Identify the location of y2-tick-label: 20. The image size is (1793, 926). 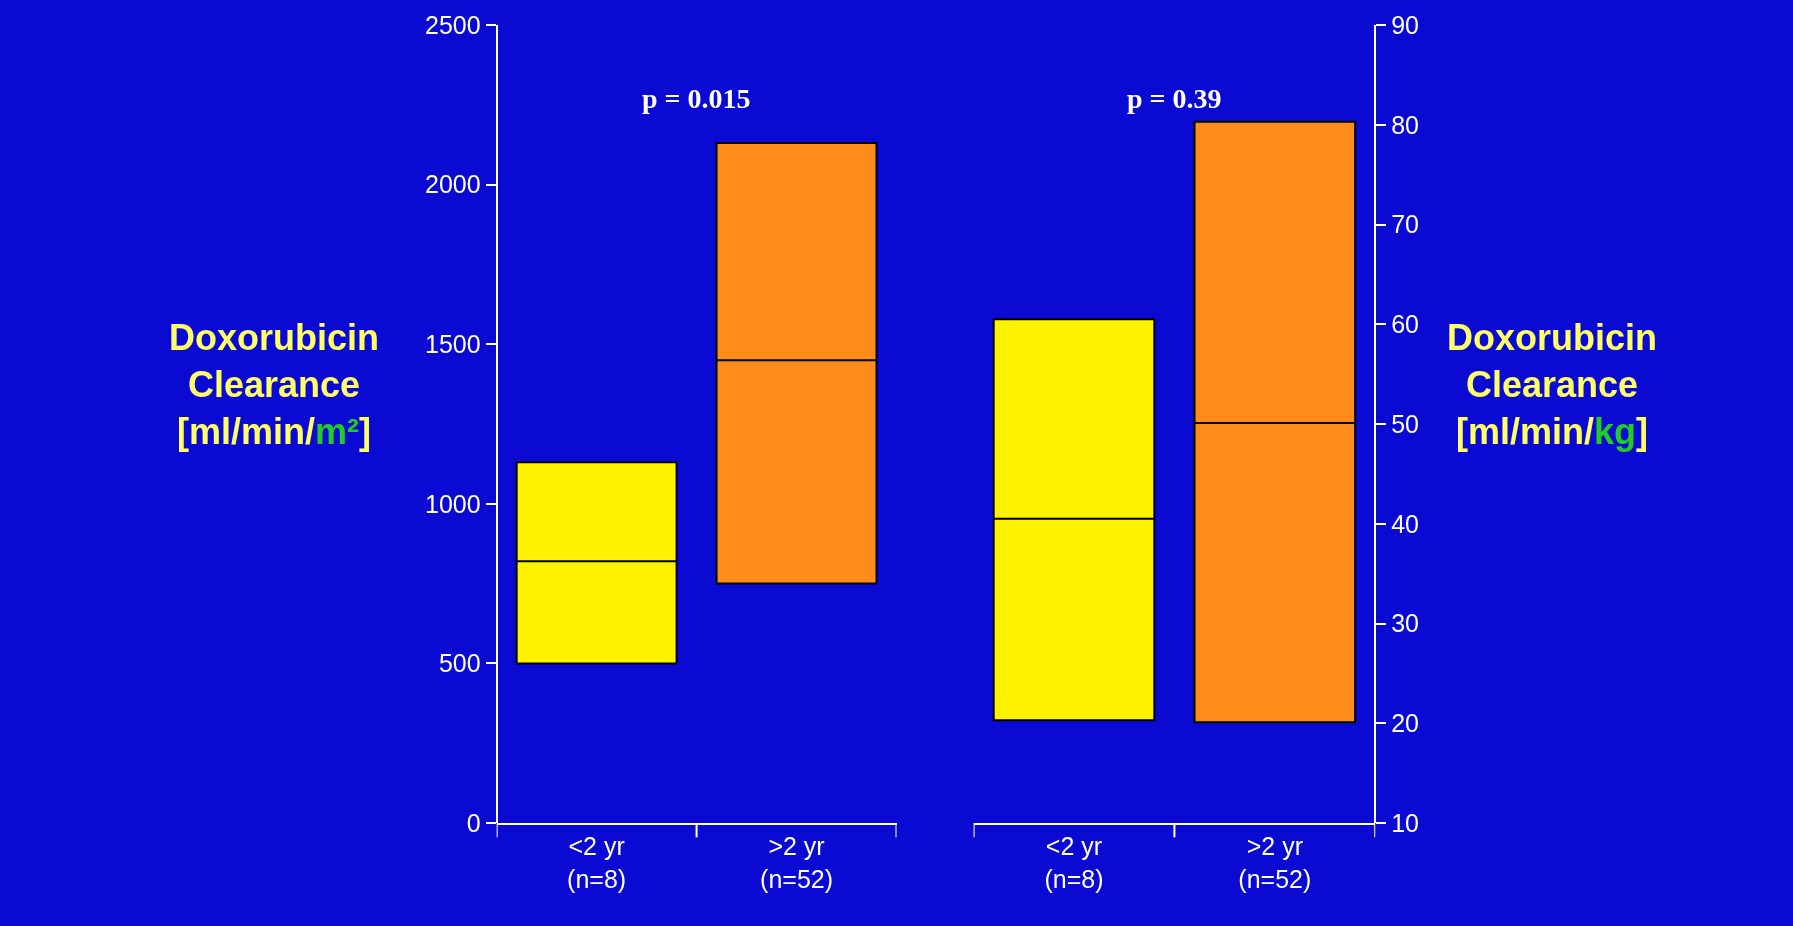
(1405, 723).